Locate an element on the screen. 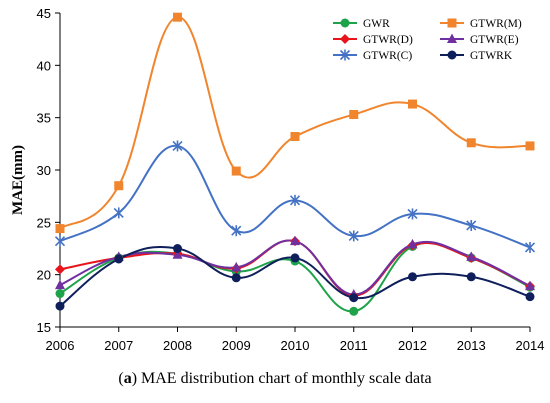 This screenshot has width=550, height=403. x-tick-label: 2014 is located at coordinates (530, 345).